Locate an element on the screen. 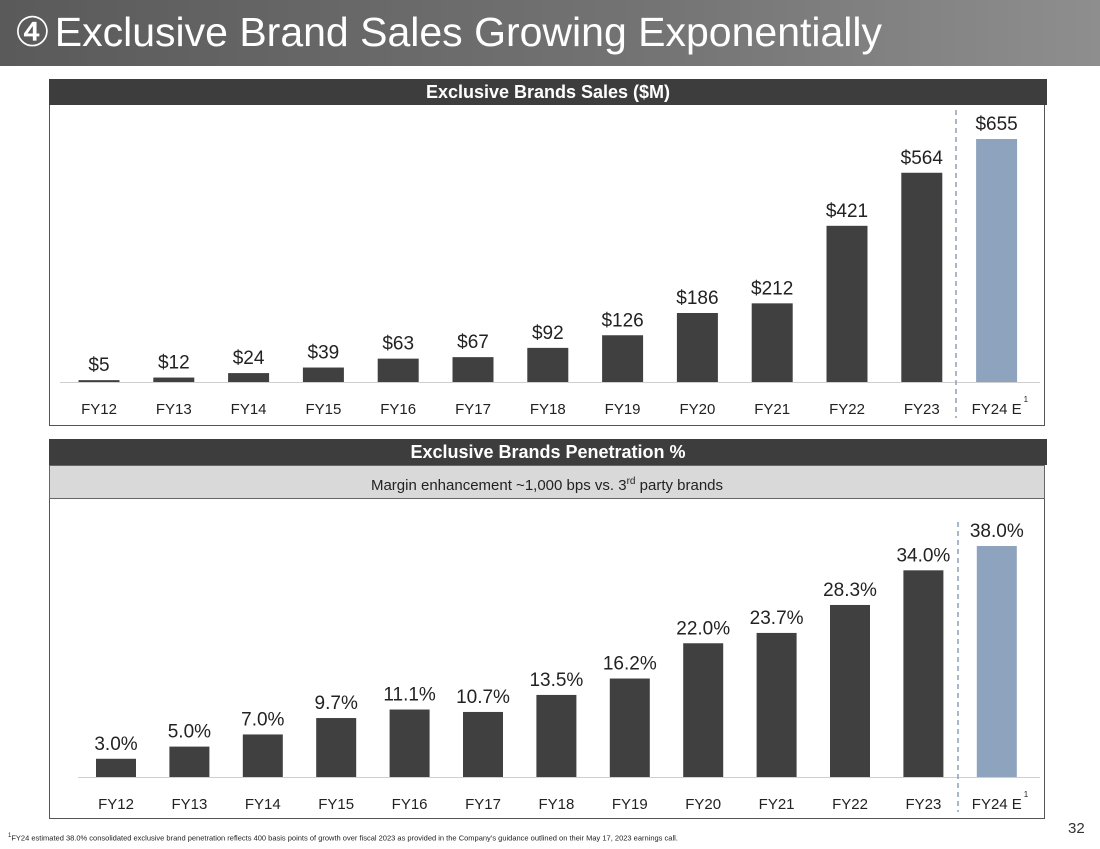 The width and height of the screenshot is (1100, 849). penetration-tick-label: FY24 E is located at coordinates (997, 804).